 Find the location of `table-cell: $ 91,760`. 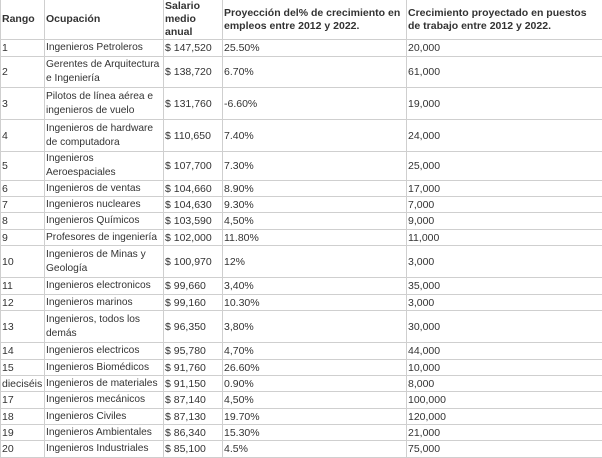

table-cell: $ 91,760 is located at coordinates (193, 368).